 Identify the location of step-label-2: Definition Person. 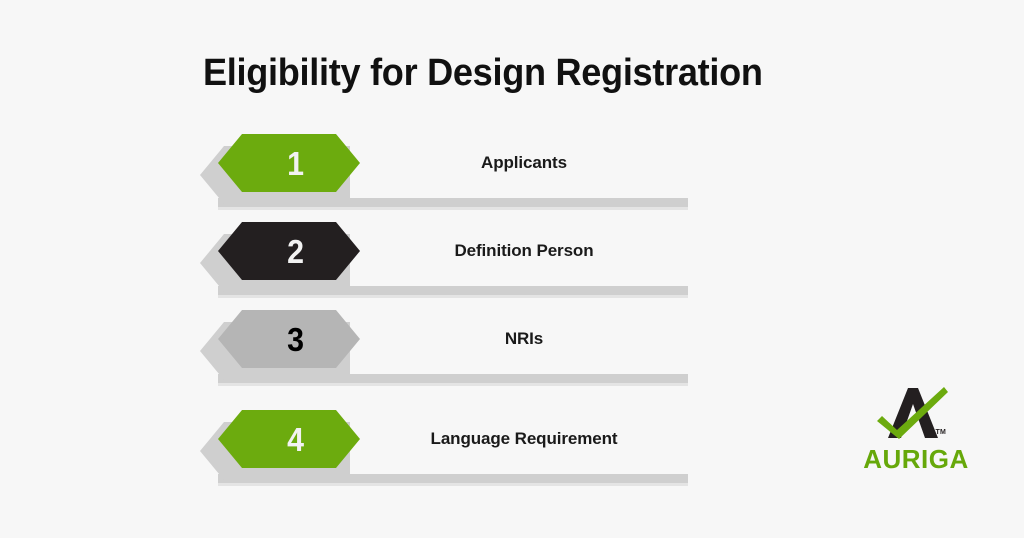
(524, 250).